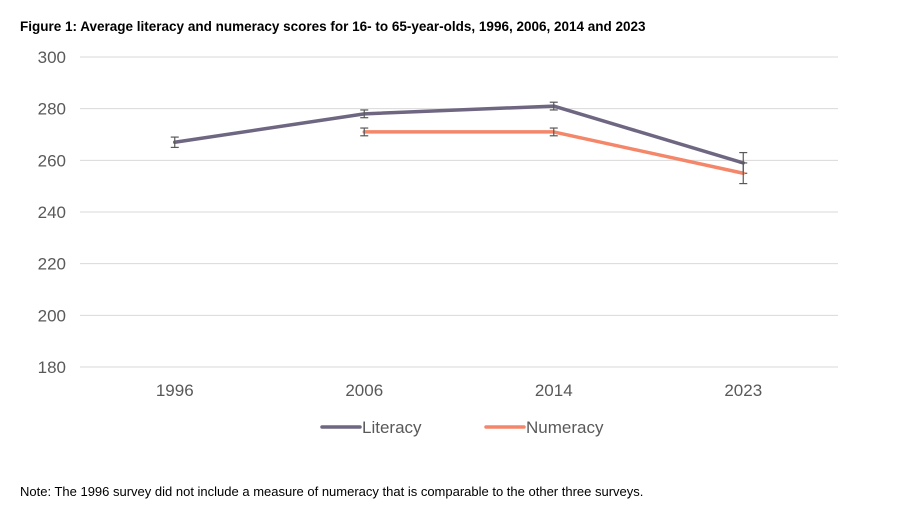 Image resolution: width=904 pixels, height=530 pixels. I want to click on y-tick-label: 200, so click(52, 315).